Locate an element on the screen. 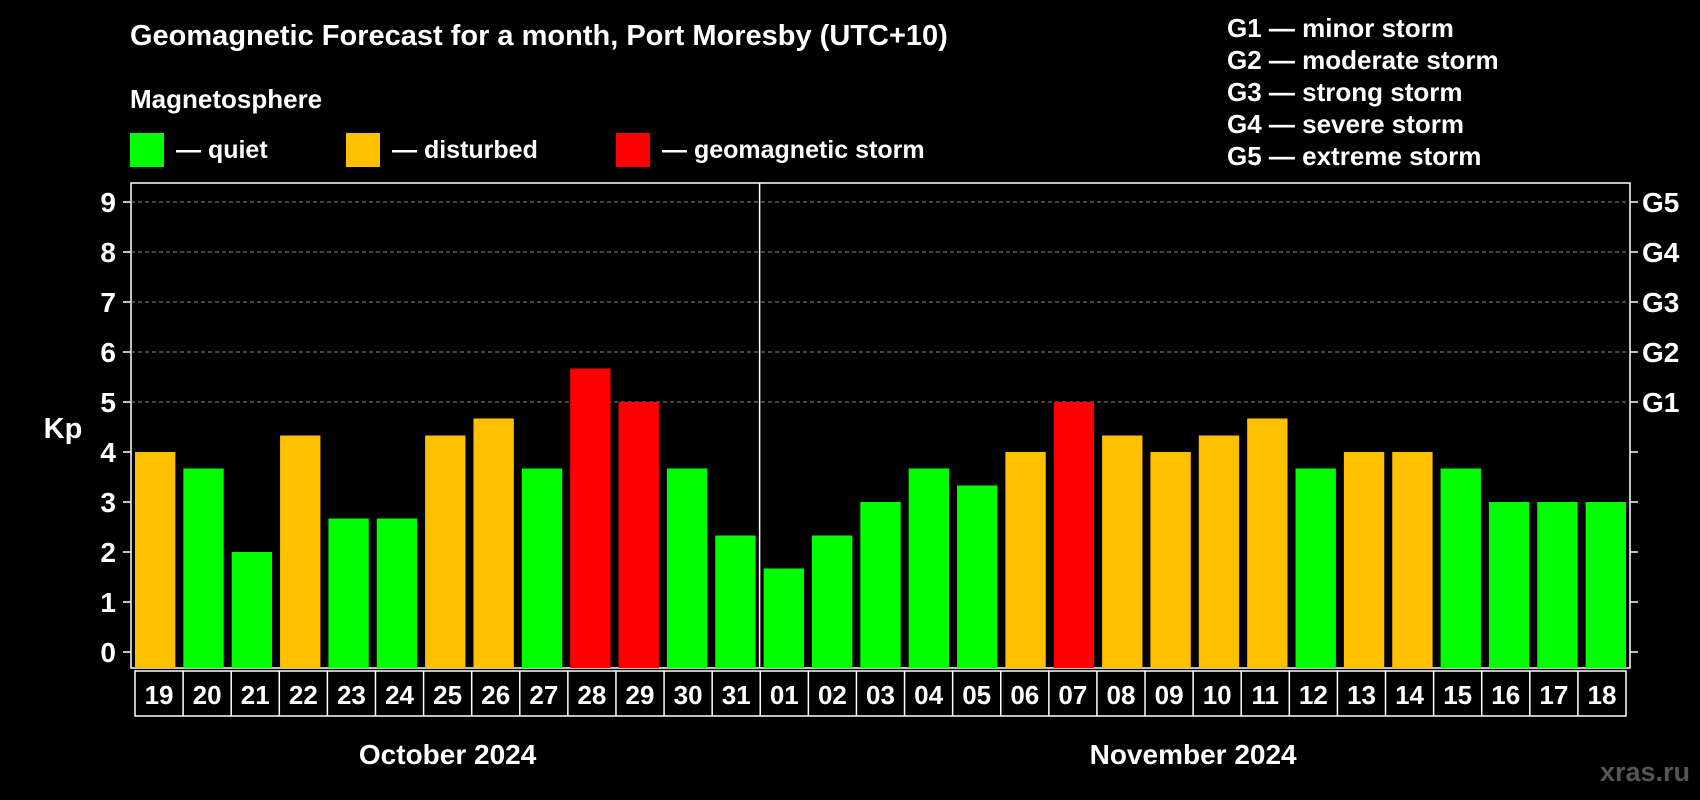  y-tick-label-7: 7 is located at coordinates (108, 302).